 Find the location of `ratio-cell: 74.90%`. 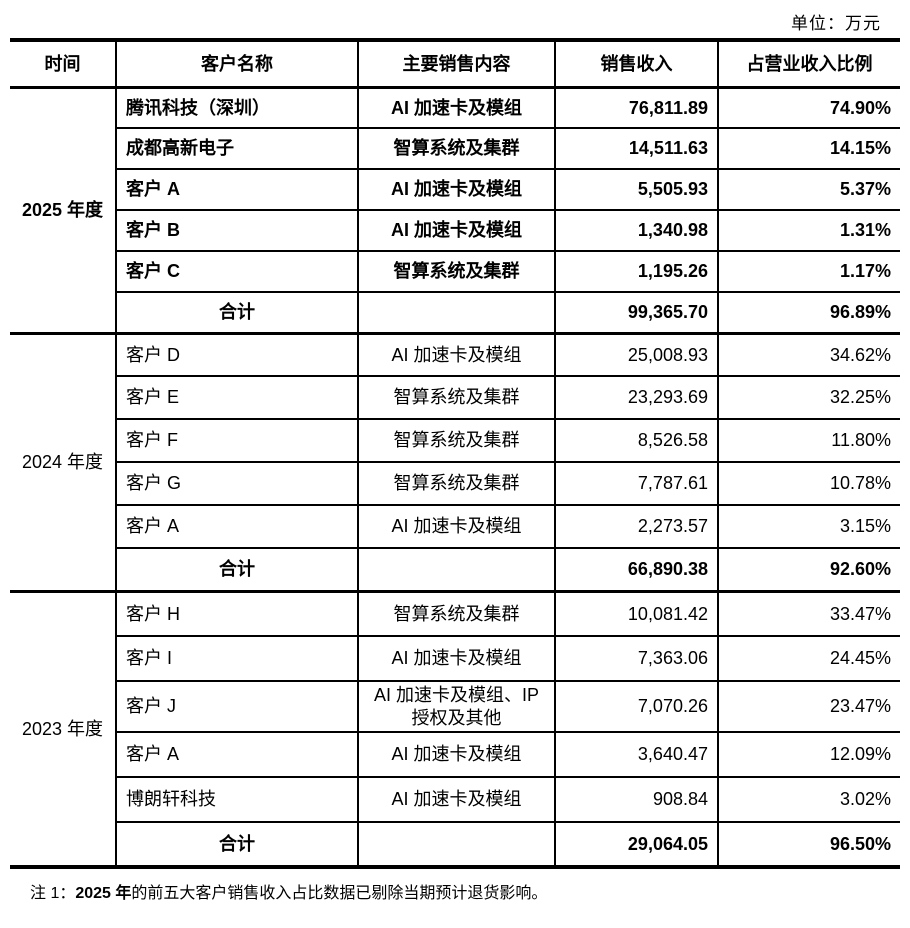

ratio-cell: 74.90% is located at coordinates (808, 107).